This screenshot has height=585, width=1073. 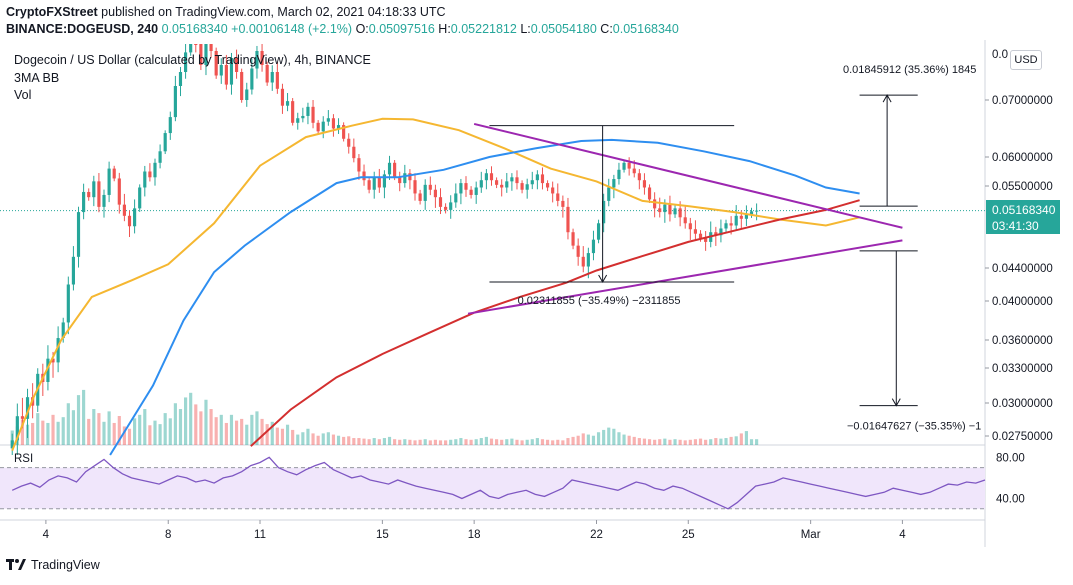 I want to click on time-tick-label: Mar, so click(x=811, y=535).